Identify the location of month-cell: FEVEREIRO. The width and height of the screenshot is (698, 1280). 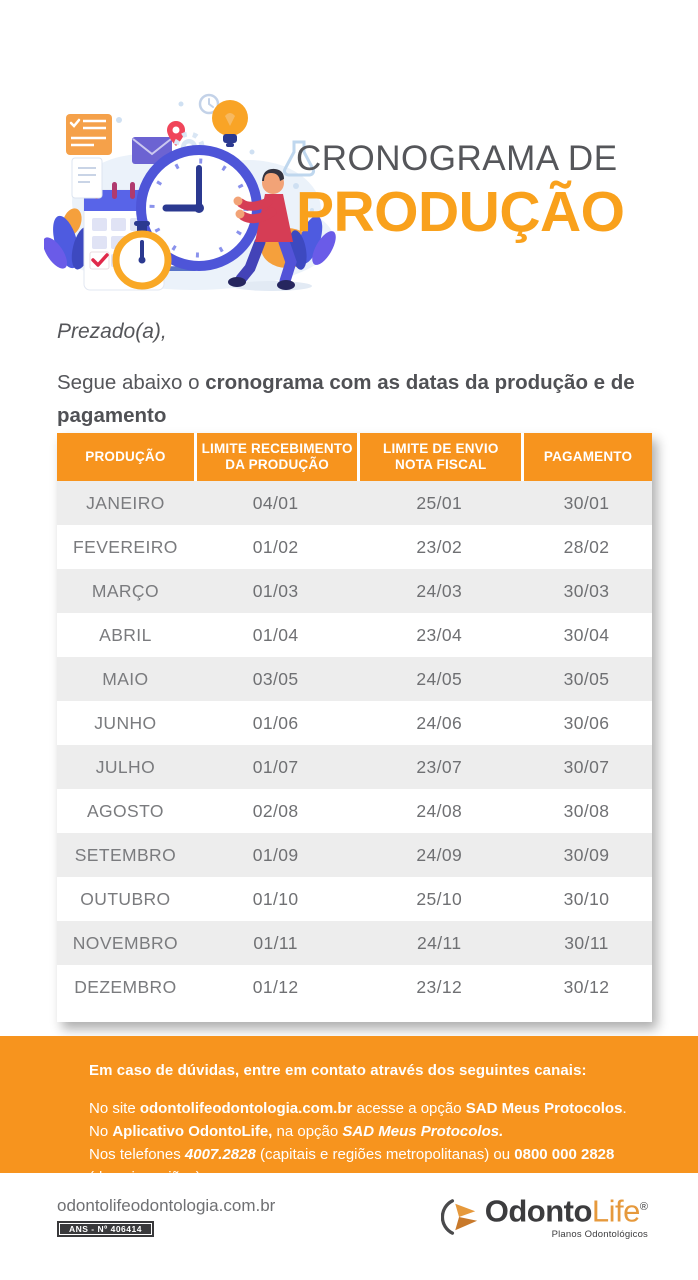
(125, 546).